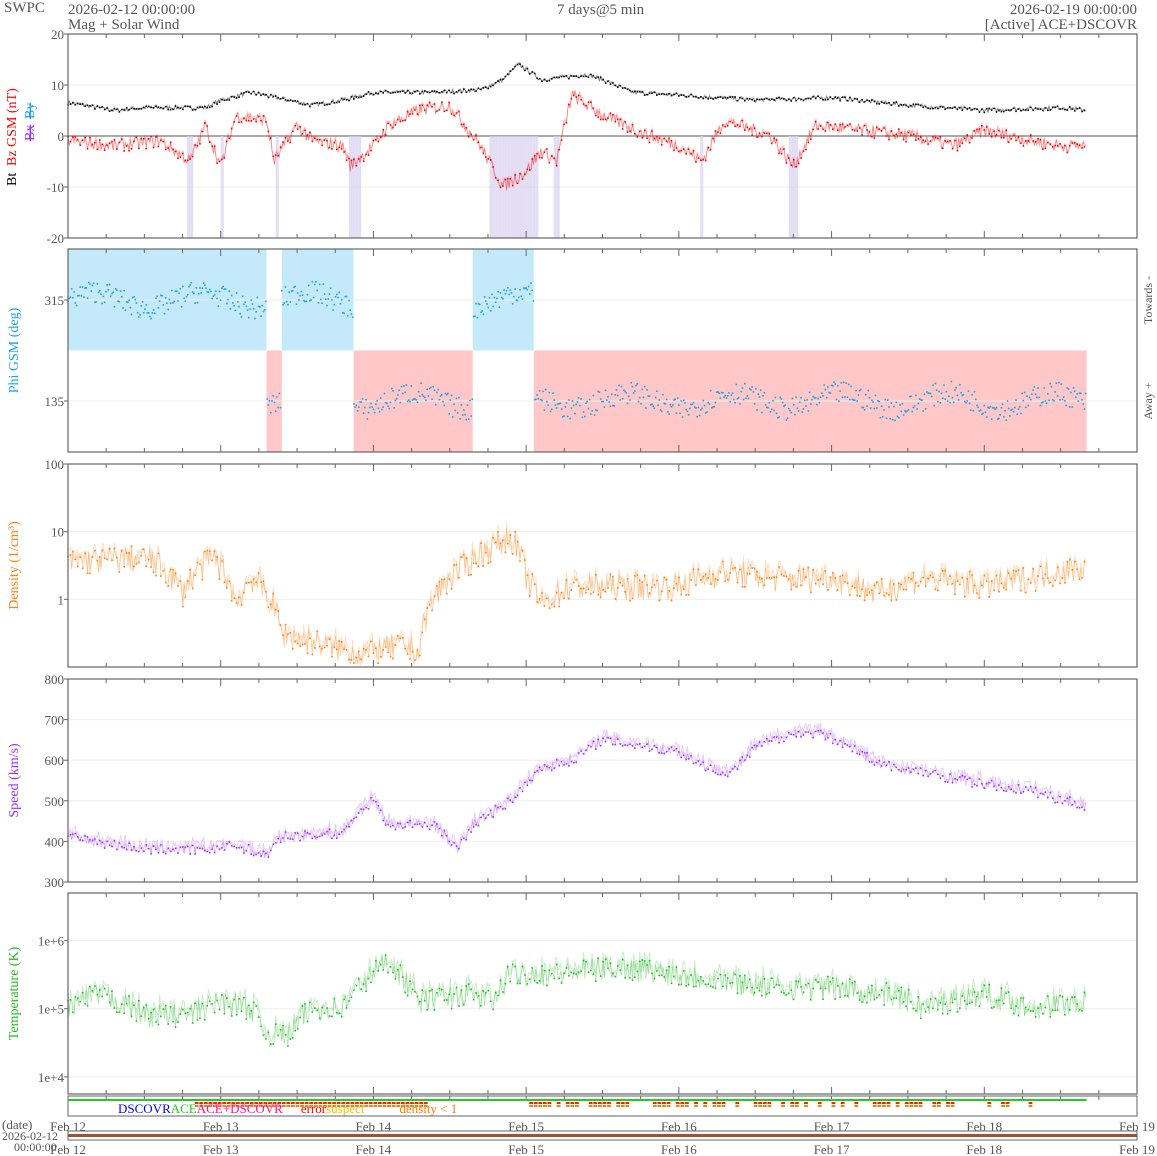  I want to click on x-tick-label: Feb 15, so click(526, 1126).